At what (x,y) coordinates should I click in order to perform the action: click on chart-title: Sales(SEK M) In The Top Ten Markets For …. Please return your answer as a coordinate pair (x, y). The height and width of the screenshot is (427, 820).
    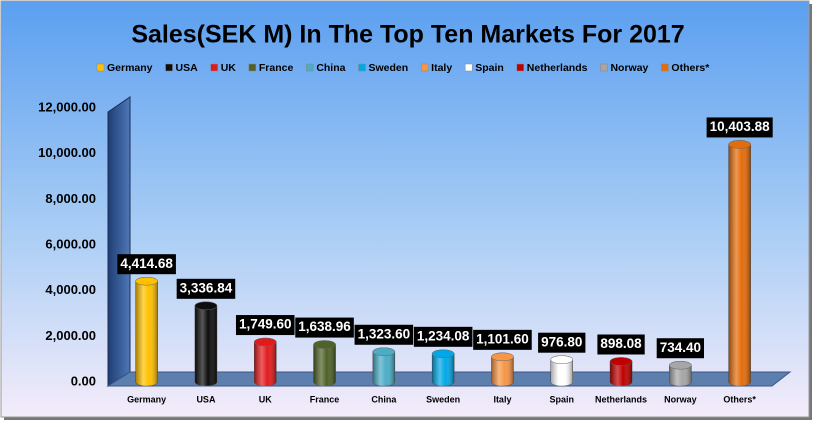
    Looking at the image, I should click on (407, 35).